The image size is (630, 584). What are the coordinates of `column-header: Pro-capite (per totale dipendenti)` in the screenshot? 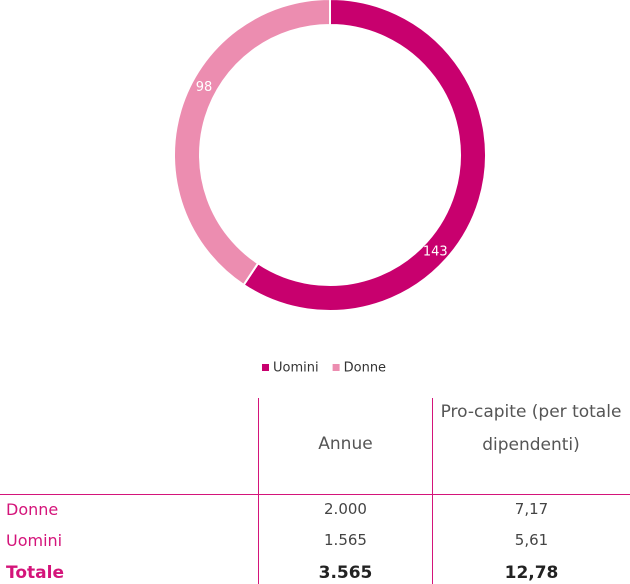 It's located at (531, 428).